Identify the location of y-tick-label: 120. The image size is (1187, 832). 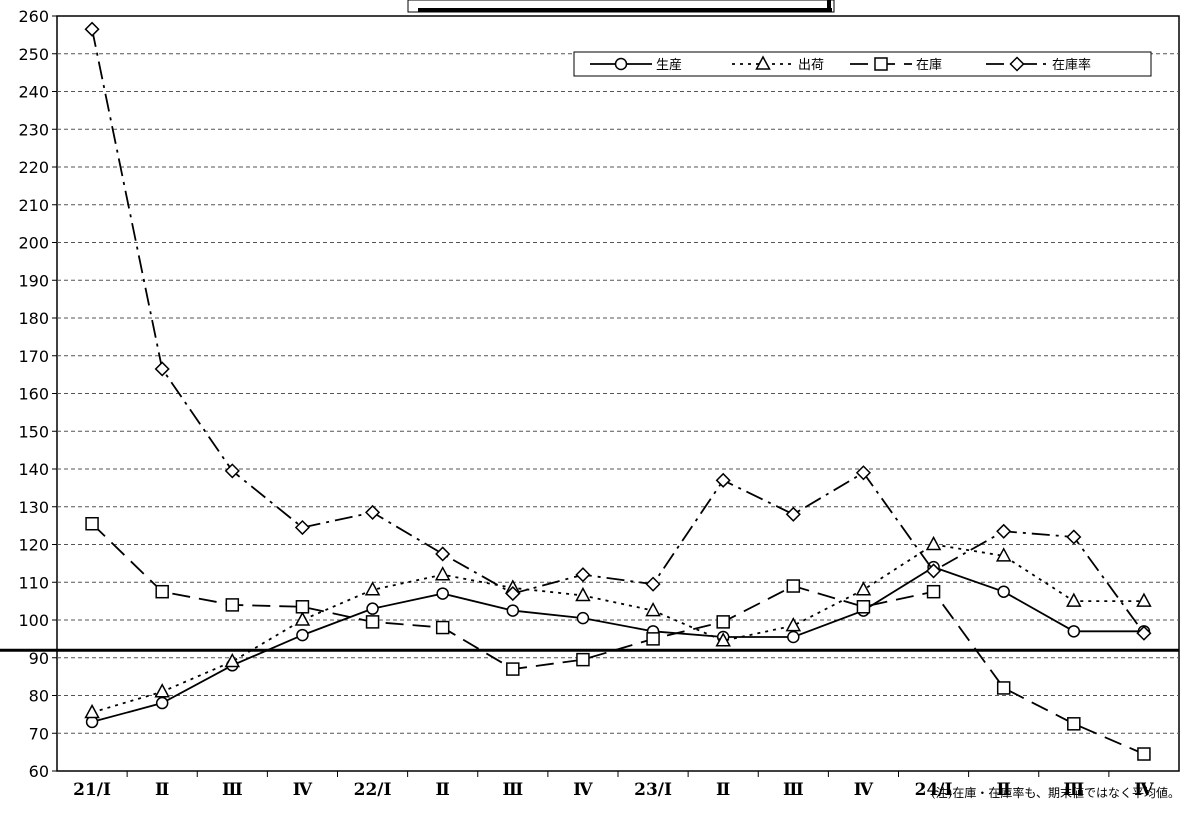
(33, 545).